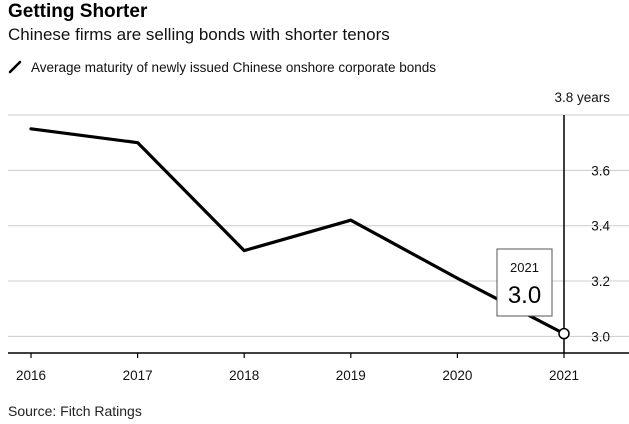 The height and width of the screenshot is (424, 629). I want to click on y-tick-label: 3.6, so click(600, 170).